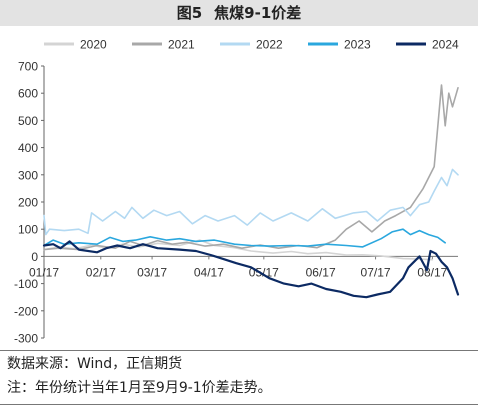 The image size is (478, 410). I want to click on y-tick-label: -300, so click(26, 339).